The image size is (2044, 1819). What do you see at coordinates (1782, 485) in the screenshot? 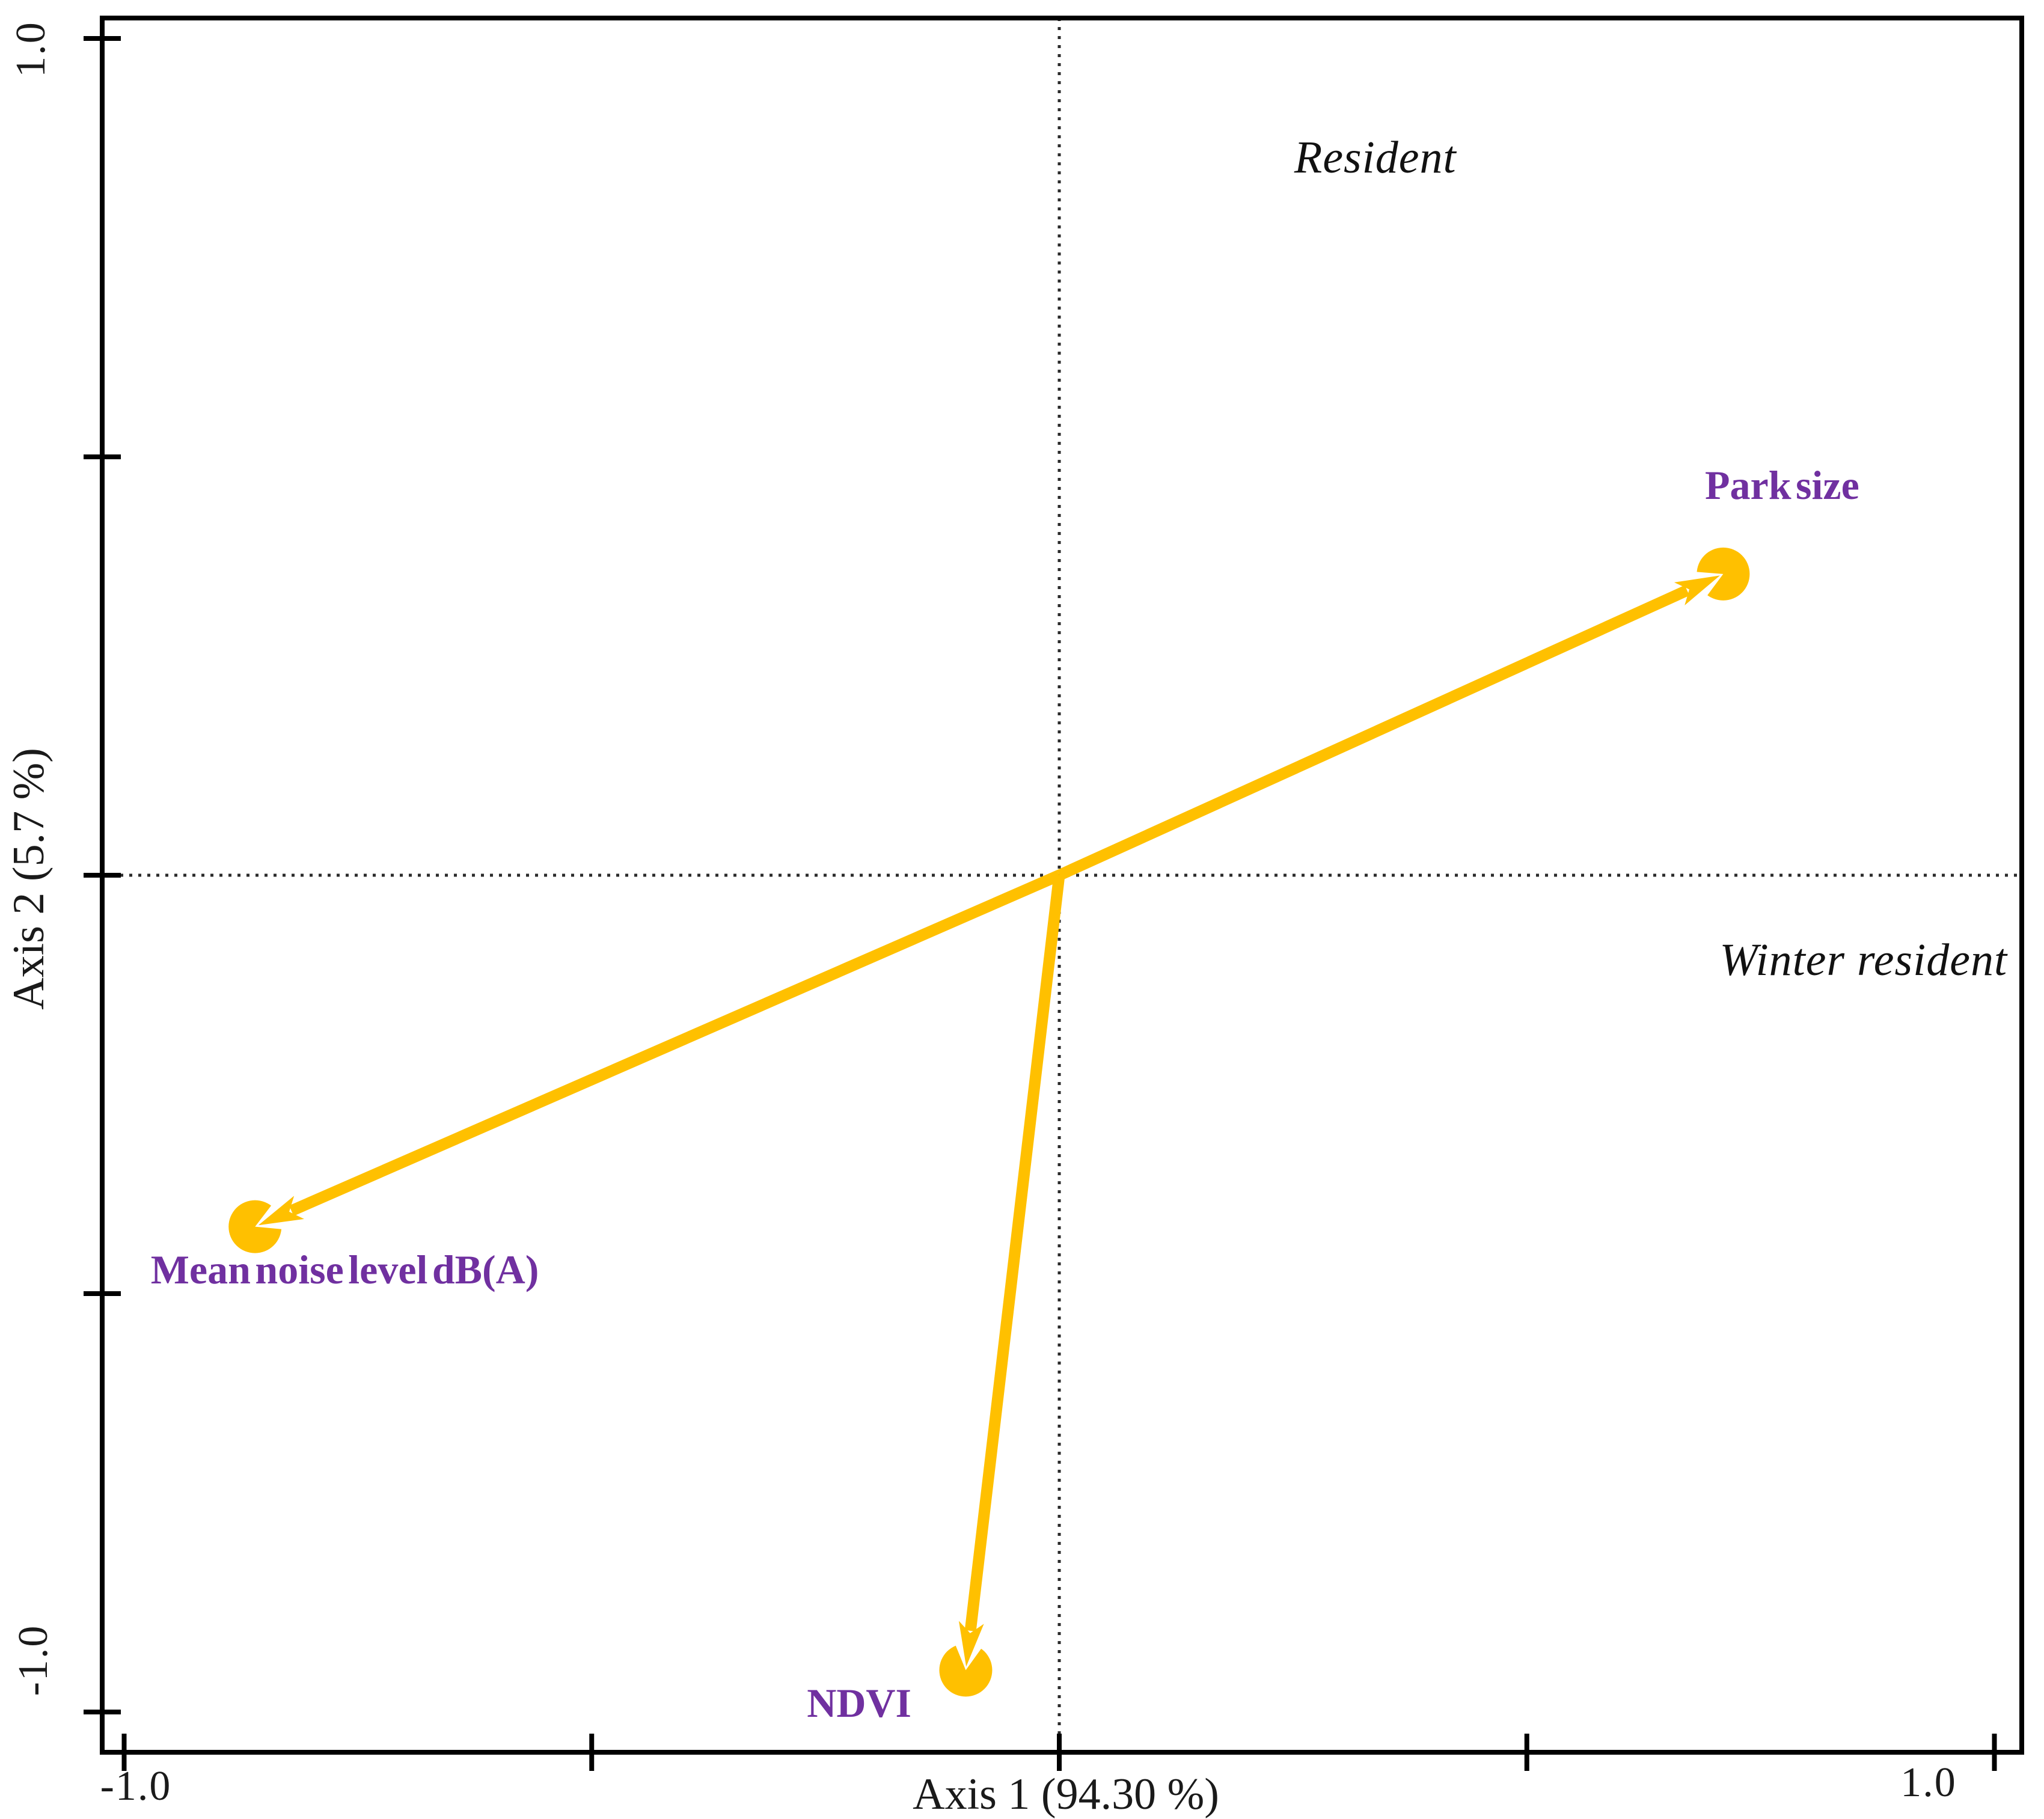
I see `variable-label-park-size: Park size` at bounding box center [1782, 485].